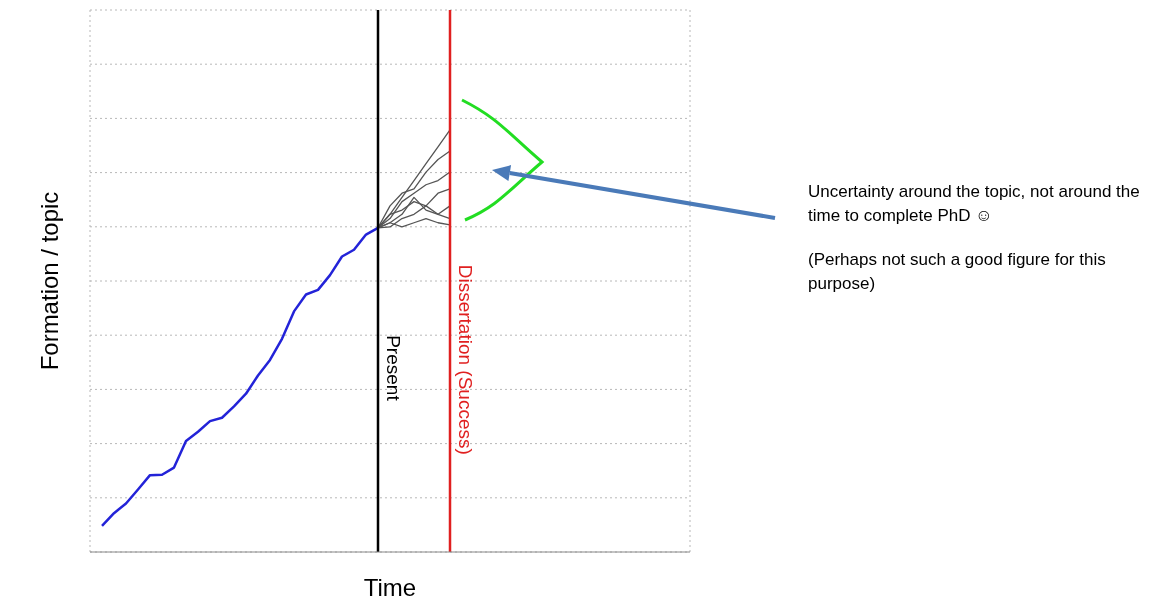 Image resolution: width=1176 pixels, height=612 pixels. What do you see at coordinates (390, 588) in the screenshot?
I see `x-axis-title: Time` at bounding box center [390, 588].